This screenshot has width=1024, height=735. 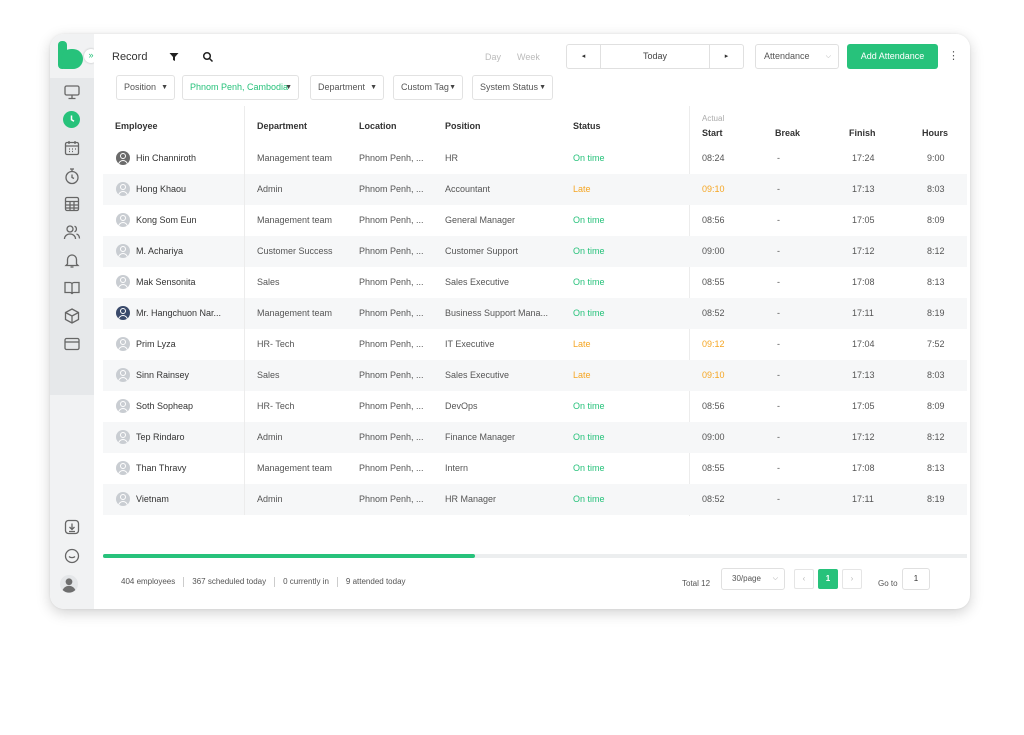 What do you see at coordinates (161, 189) in the screenshot?
I see `employee-name: Hong Khaou` at bounding box center [161, 189].